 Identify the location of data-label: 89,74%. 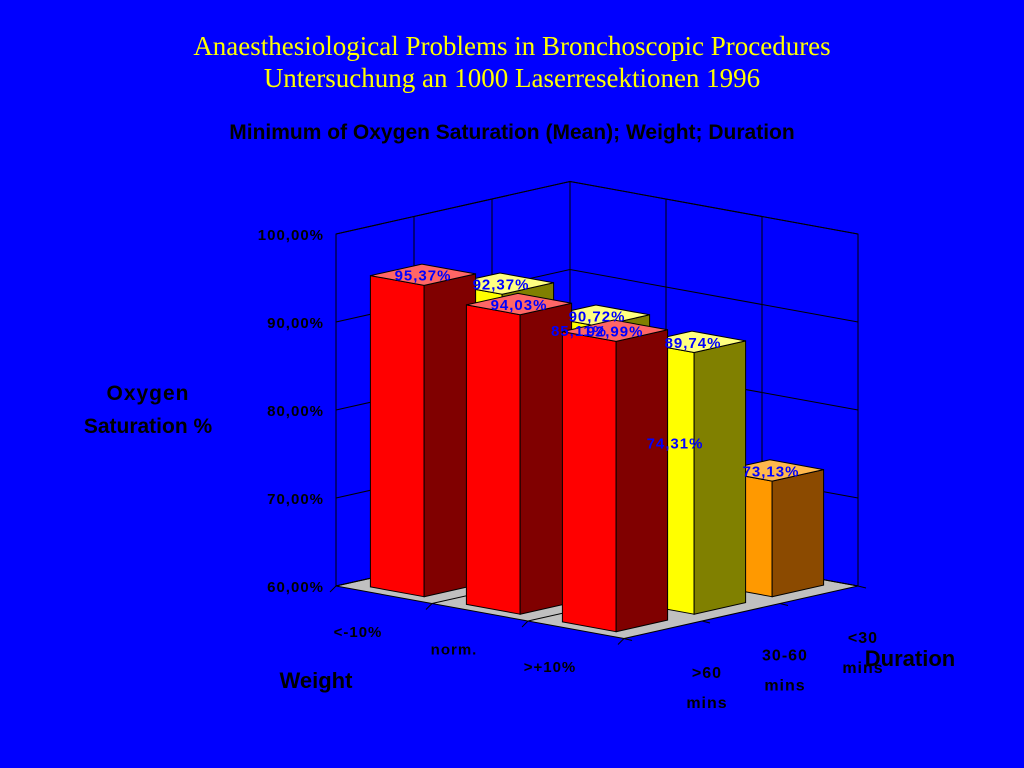
(693, 343).